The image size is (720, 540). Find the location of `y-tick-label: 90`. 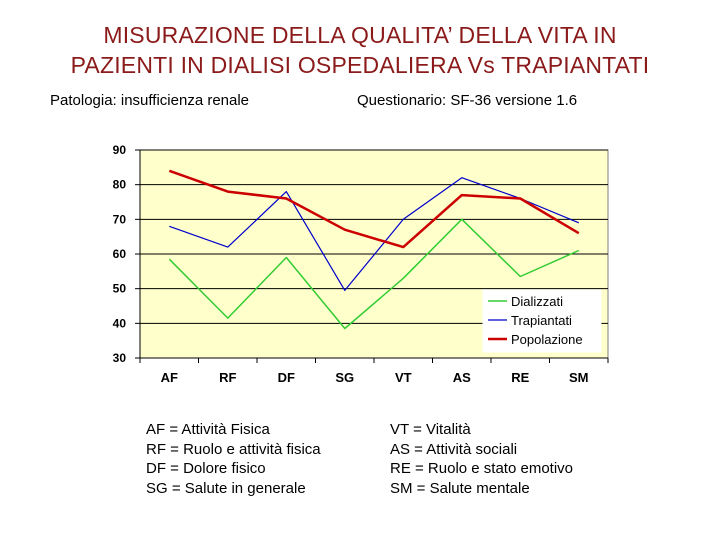

y-tick-label: 90 is located at coordinates (120, 150).